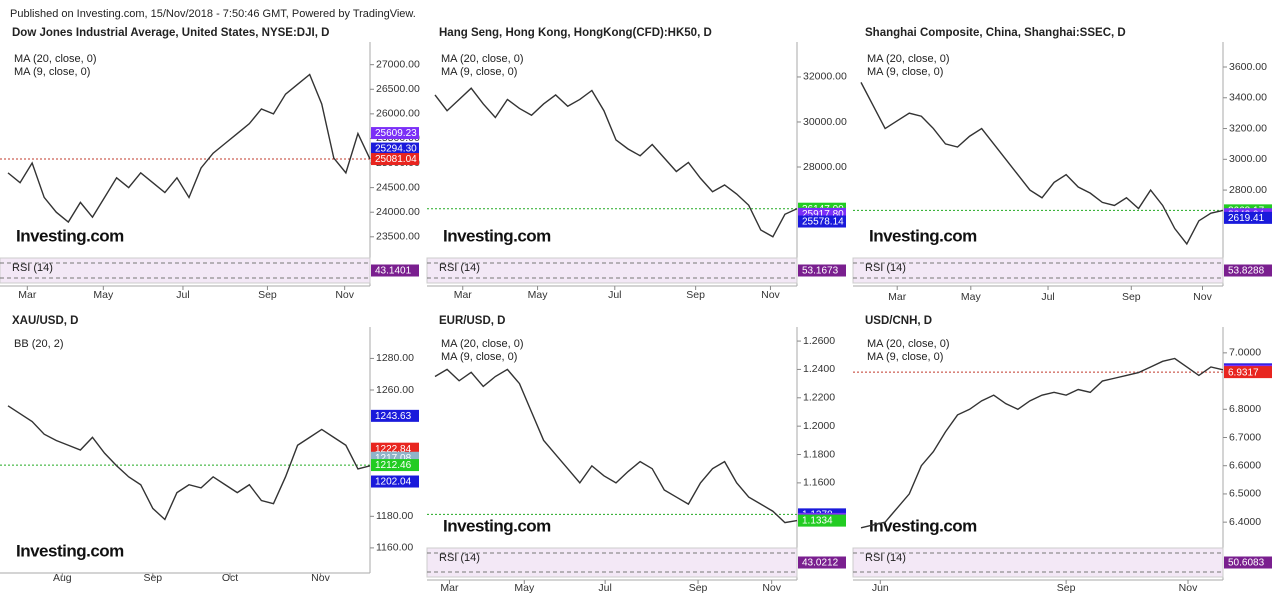  What do you see at coordinates (823, 214) in the screenshot?
I see `price-tag-label: 25917.80` at bounding box center [823, 214].